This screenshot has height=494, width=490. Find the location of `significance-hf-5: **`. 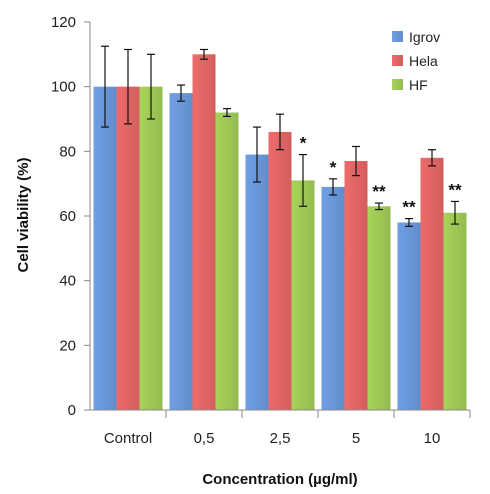

significance-hf-5: ** is located at coordinates (379, 191).